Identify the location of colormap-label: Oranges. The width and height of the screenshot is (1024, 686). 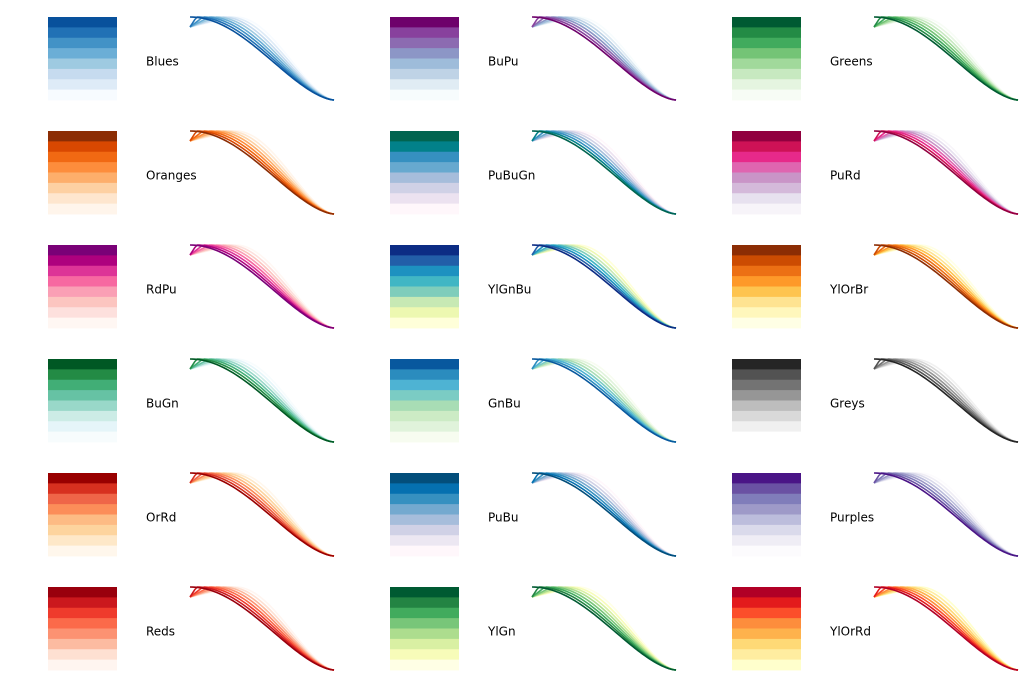
(171, 176).